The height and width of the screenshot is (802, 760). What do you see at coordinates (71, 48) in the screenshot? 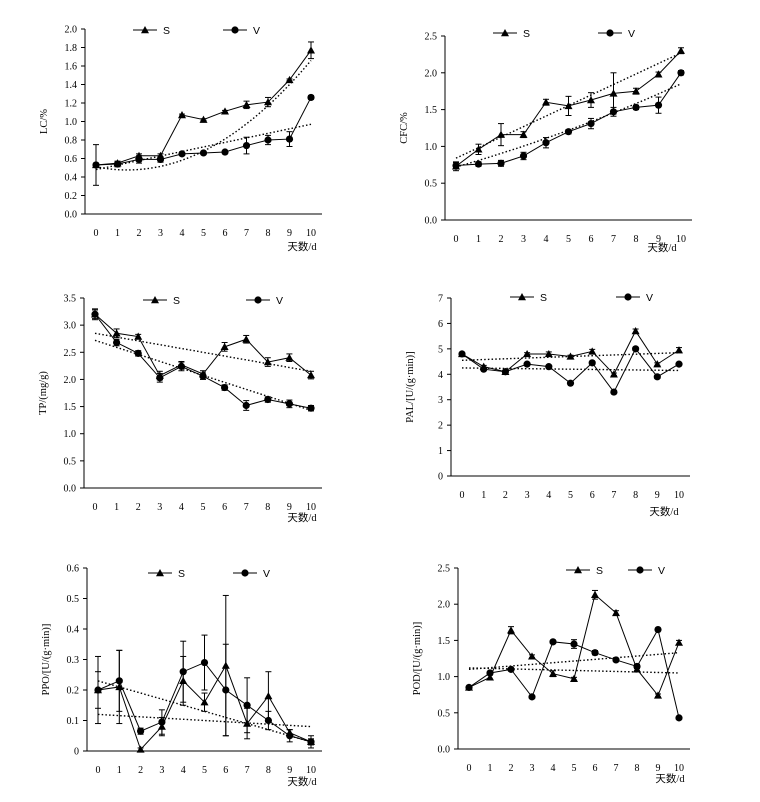
I see `y-tick-label: 1.8` at bounding box center [71, 48].